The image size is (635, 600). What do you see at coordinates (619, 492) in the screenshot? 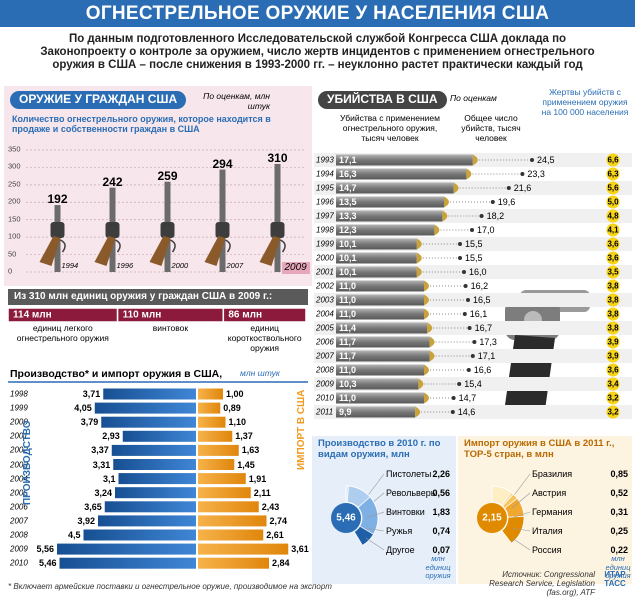
I see `value-label: 0,52` at bounding box center [619, 492].